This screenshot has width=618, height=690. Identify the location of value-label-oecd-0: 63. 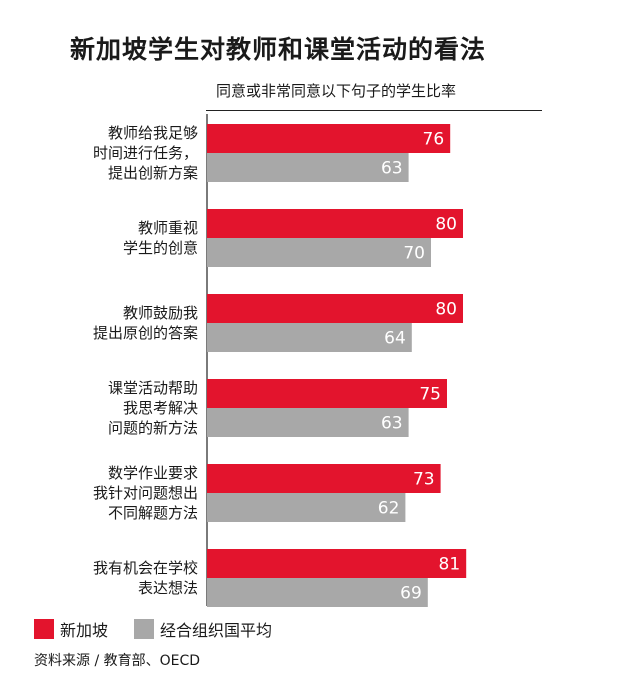
(392, 169).